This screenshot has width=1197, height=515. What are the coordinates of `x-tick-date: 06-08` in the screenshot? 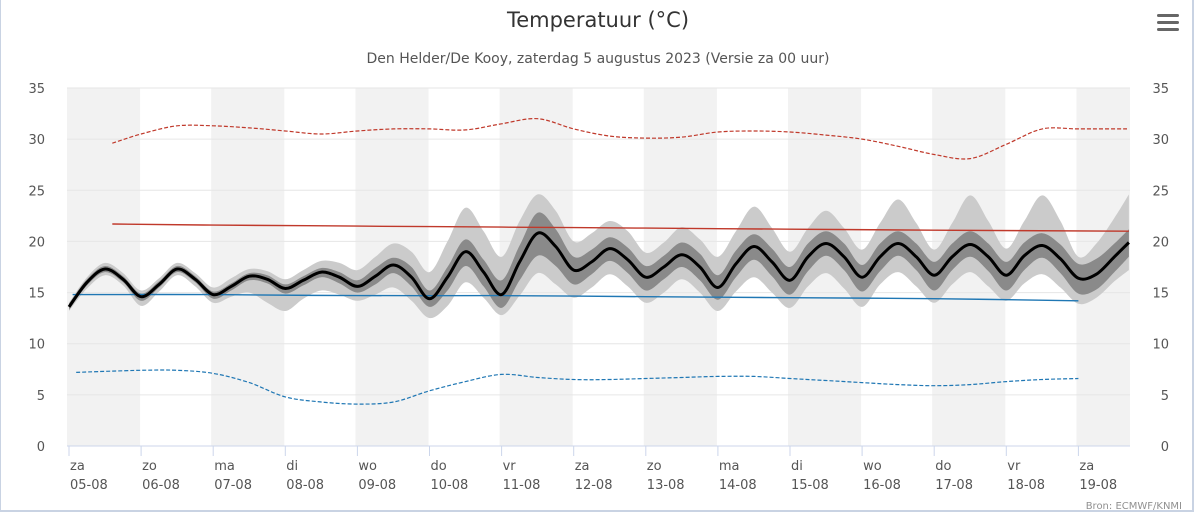 It's located at (161, 485).